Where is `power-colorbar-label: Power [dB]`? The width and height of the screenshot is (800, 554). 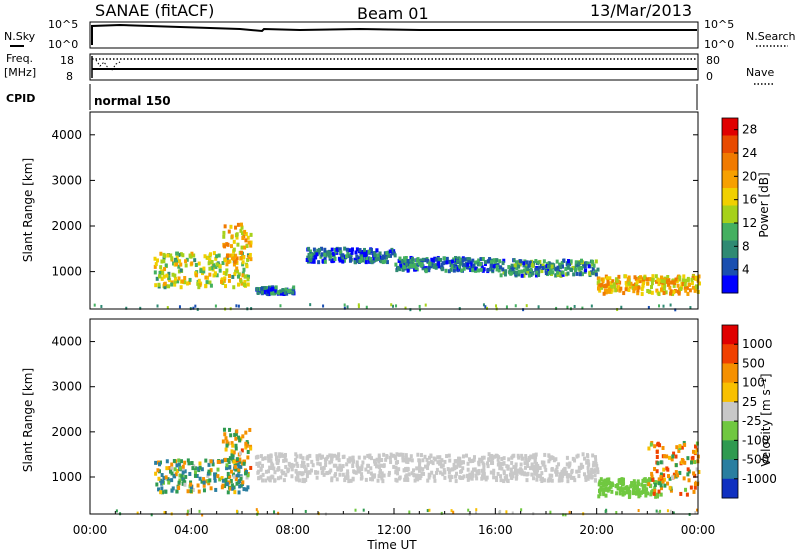 power-colorbar-label: Power [dB] is located at coordinates (764, 204).